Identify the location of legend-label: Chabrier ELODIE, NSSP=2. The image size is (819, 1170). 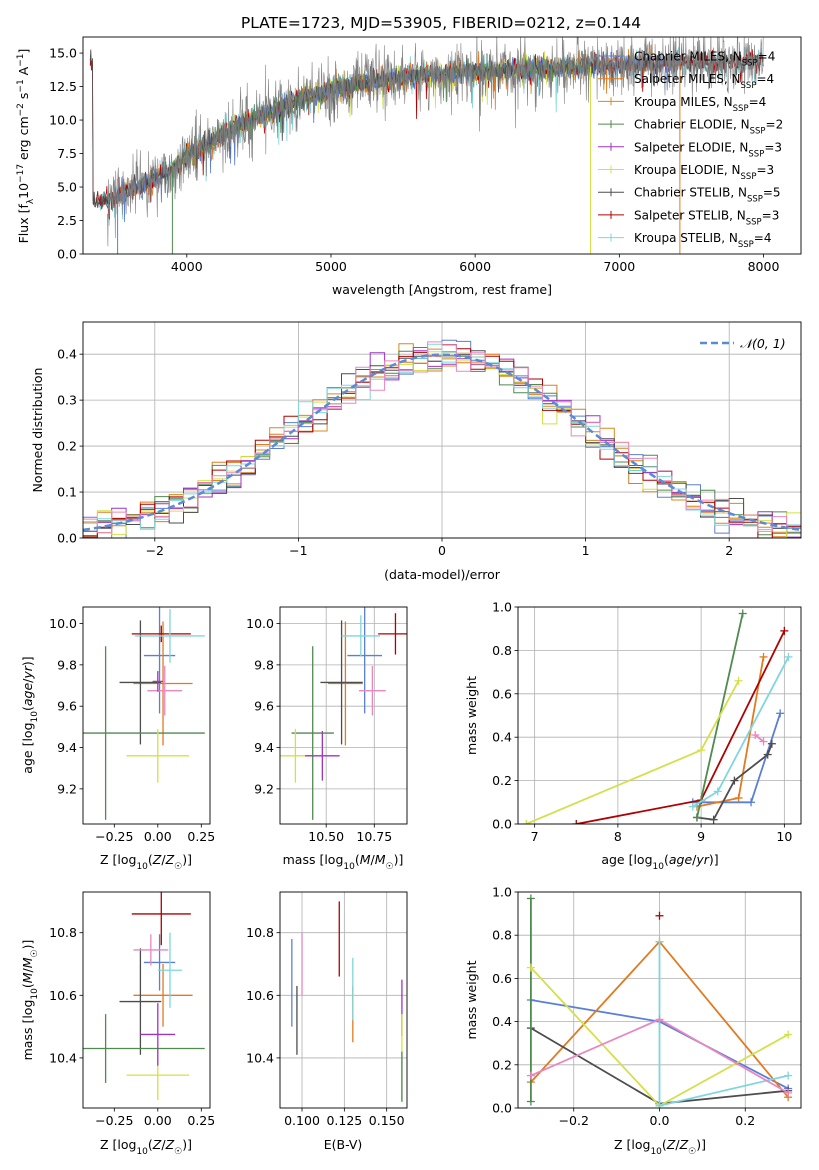
(708, 127).